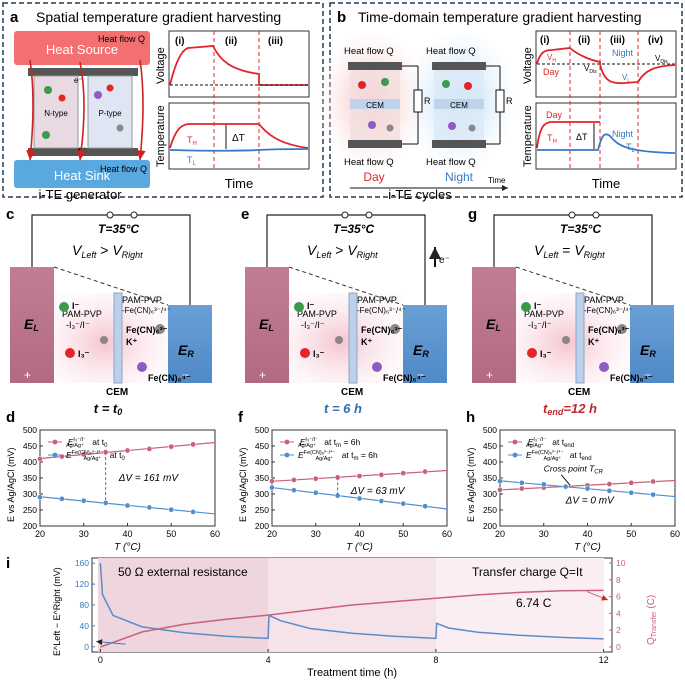 The height and width of the screenshot is (681, 685). What do you see at coordinates (565, 480) in the screenshot?
I see `panel-h-cross-pointer` at bounding box center [565, 480].